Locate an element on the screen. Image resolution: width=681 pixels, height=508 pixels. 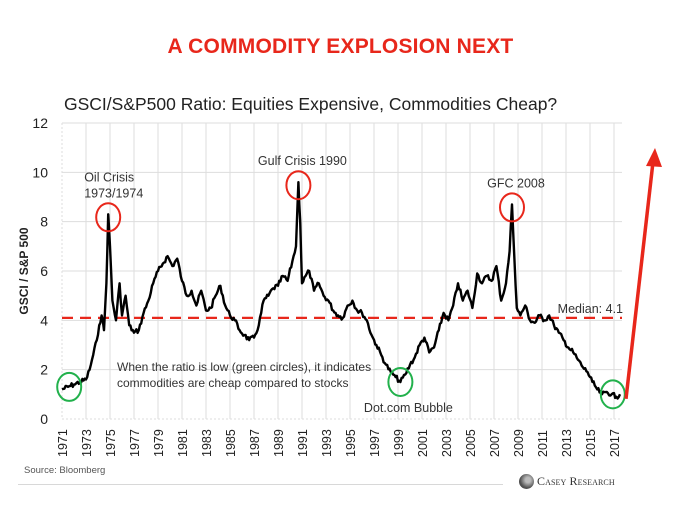
x-tick-label: 1993 is located at coordinates (327, 443).